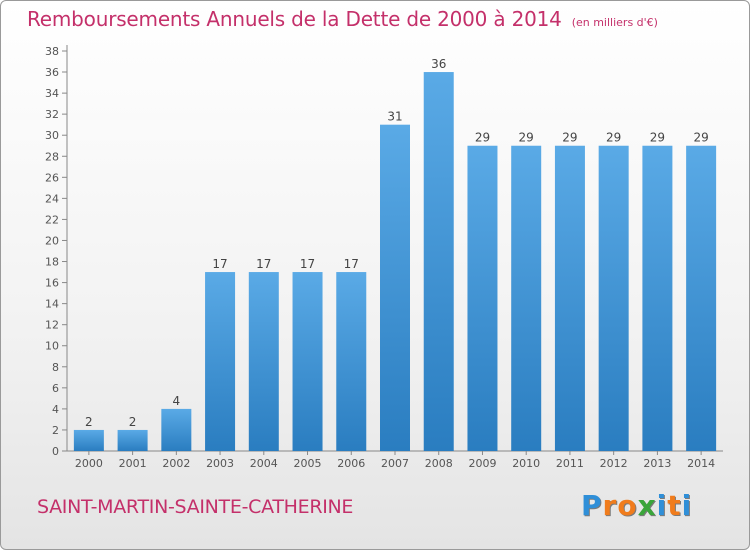 This screenshot has width=750, height=550. Describe the element at coordinates (52, 72) in the screenshot. I see `y-tick-label: 36` at that location.